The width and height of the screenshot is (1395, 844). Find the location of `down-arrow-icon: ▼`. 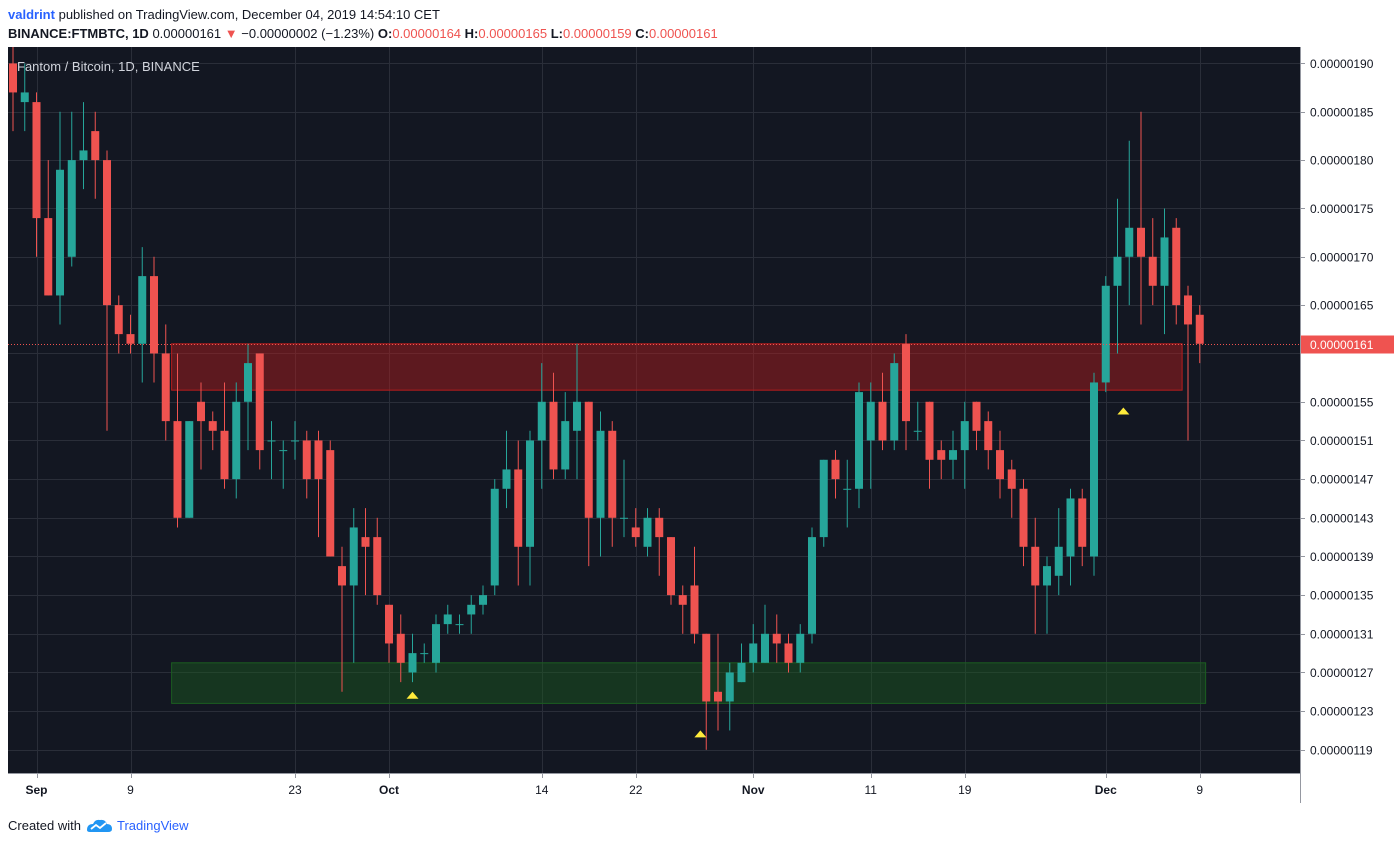

down-arrow-icon: ▼ is located at coordinates (231, 33).